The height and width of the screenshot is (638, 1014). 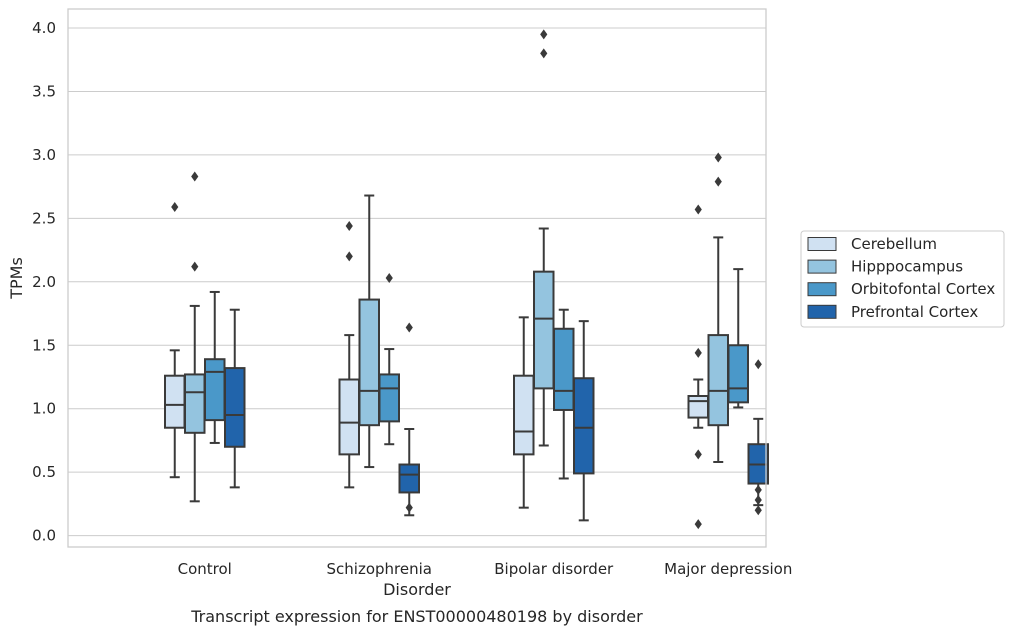 What do you see at coordinates (554, 569) in the screenshot?
I see `x-tick-label: Bipolar disorder` at bounding box center [554, 569].